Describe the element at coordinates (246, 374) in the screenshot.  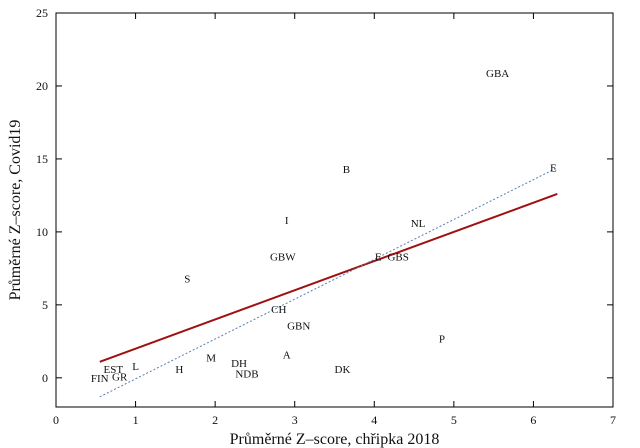
I see `data-point-label: NDB` at that location.